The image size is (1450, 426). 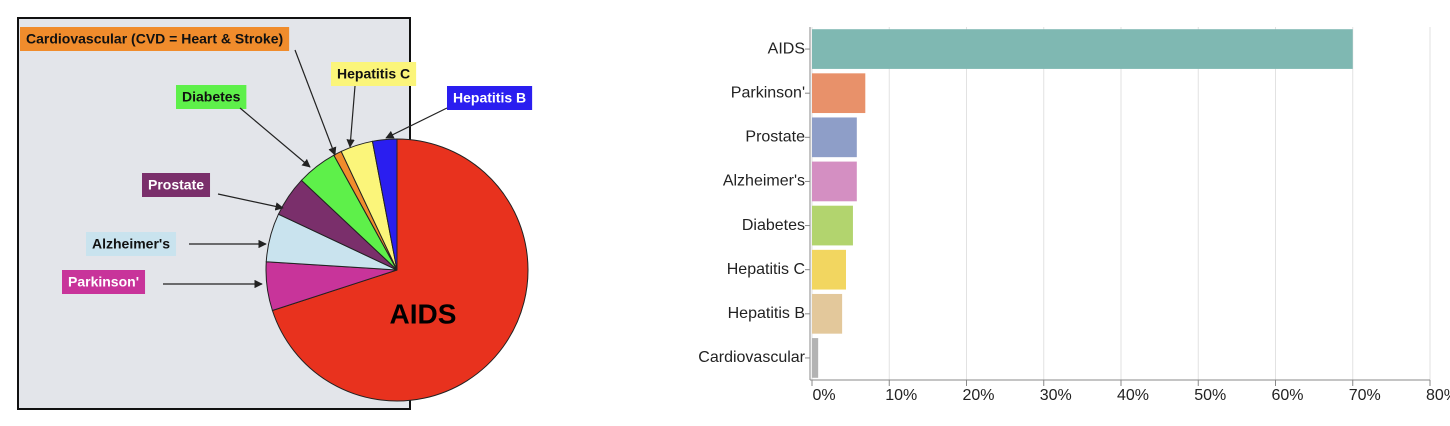 What do you see at coordinates (766, 269) in the screenshot?
I see `y-tick-label: Hepatitis C` at bounding box center [766, 269].